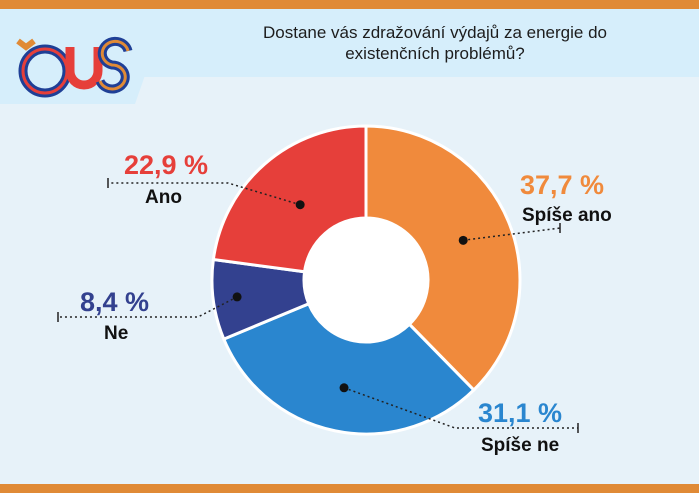  I want to click on value-label: 37,7 %, so click(562, 185).